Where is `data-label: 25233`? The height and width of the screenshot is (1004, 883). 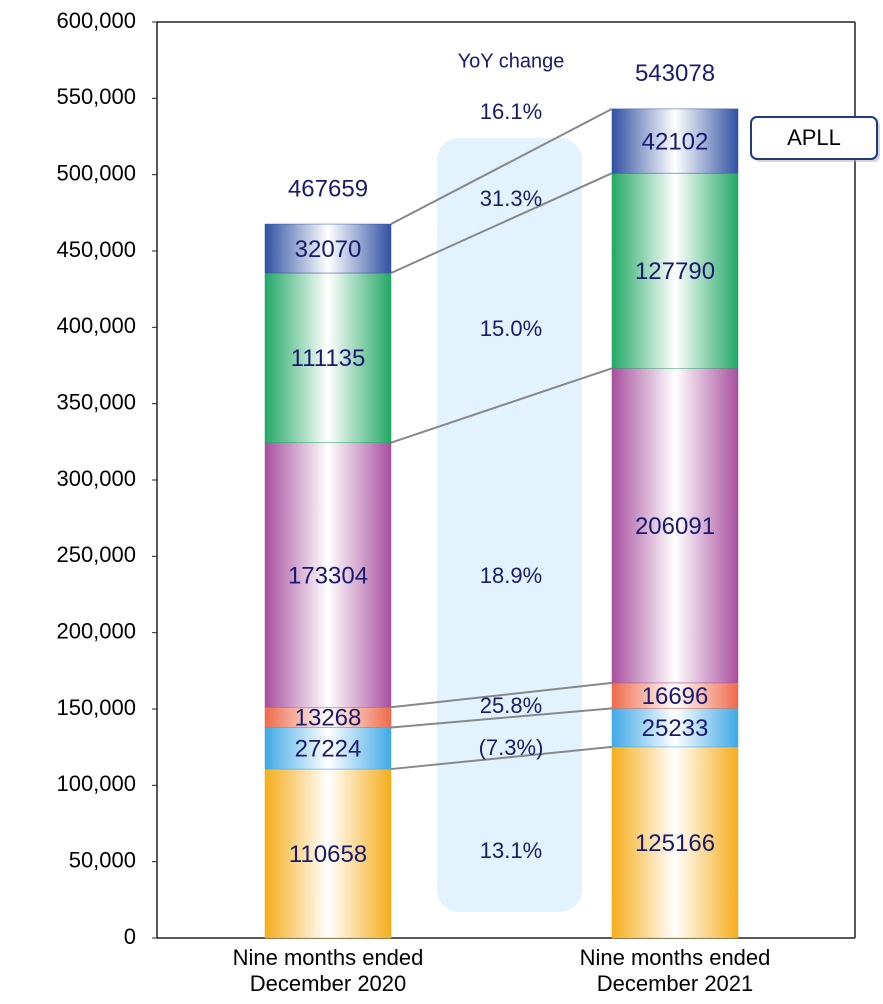 data-label: 25233 is located at coordinates (675, 728).